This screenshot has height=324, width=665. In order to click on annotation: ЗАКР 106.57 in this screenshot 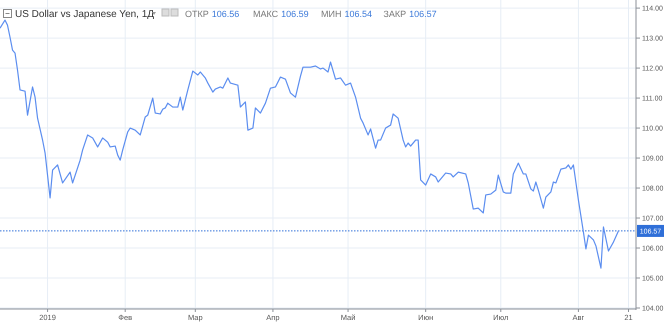, I will do `click(410, 14)`.